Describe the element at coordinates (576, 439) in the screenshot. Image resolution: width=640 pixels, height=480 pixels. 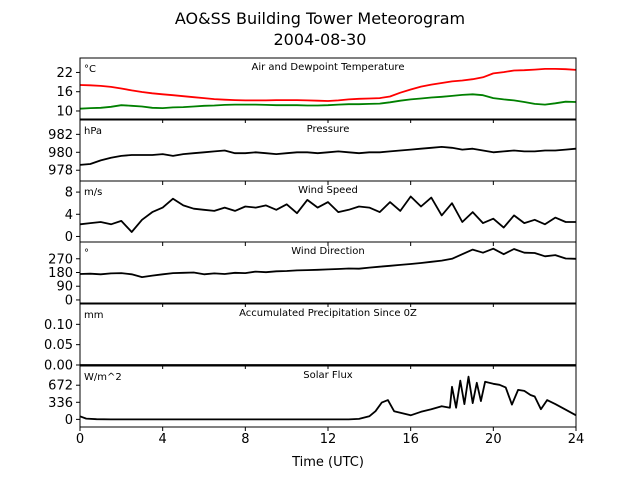
I see `x-tick-label: 24` at that location.